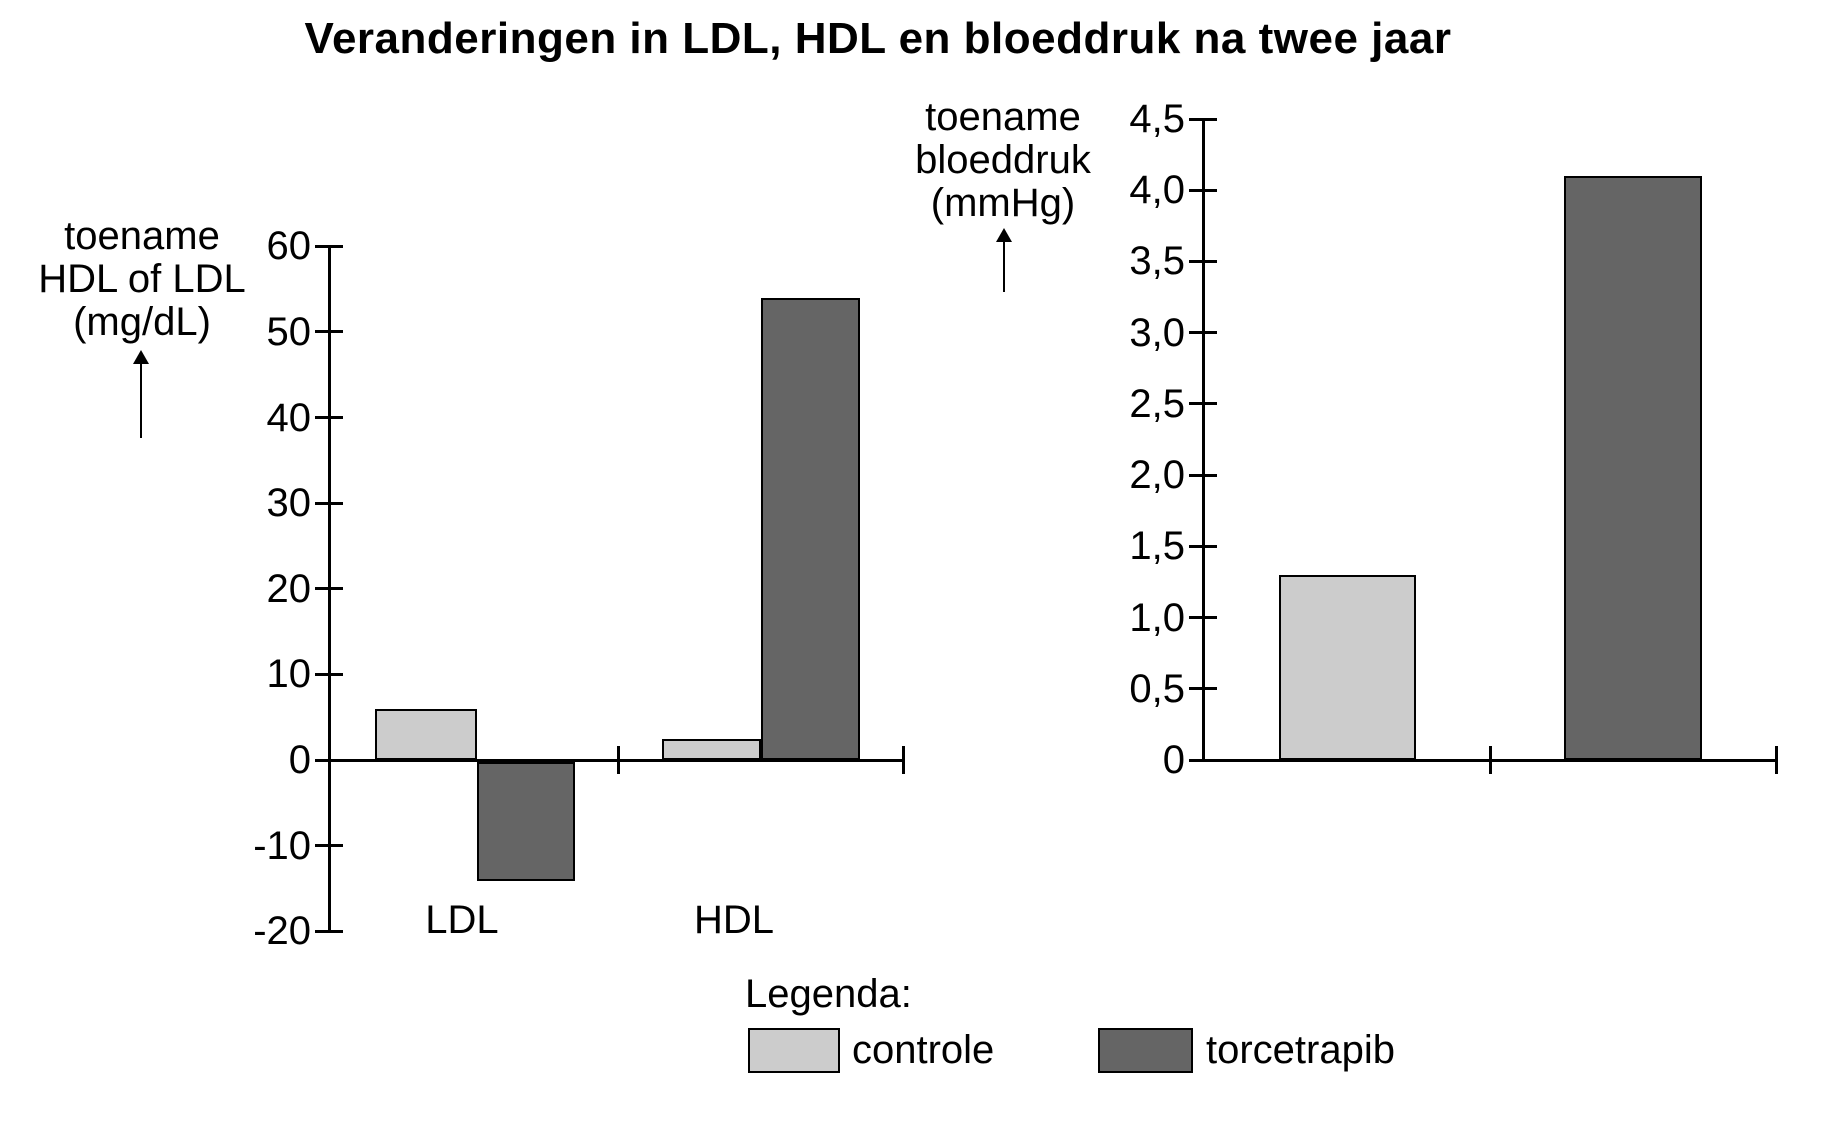 The image size is (1844, 1128). Describe the element at coordinates (462, 920) in the screenshot. I see `x-category-label: LDL` at that location.